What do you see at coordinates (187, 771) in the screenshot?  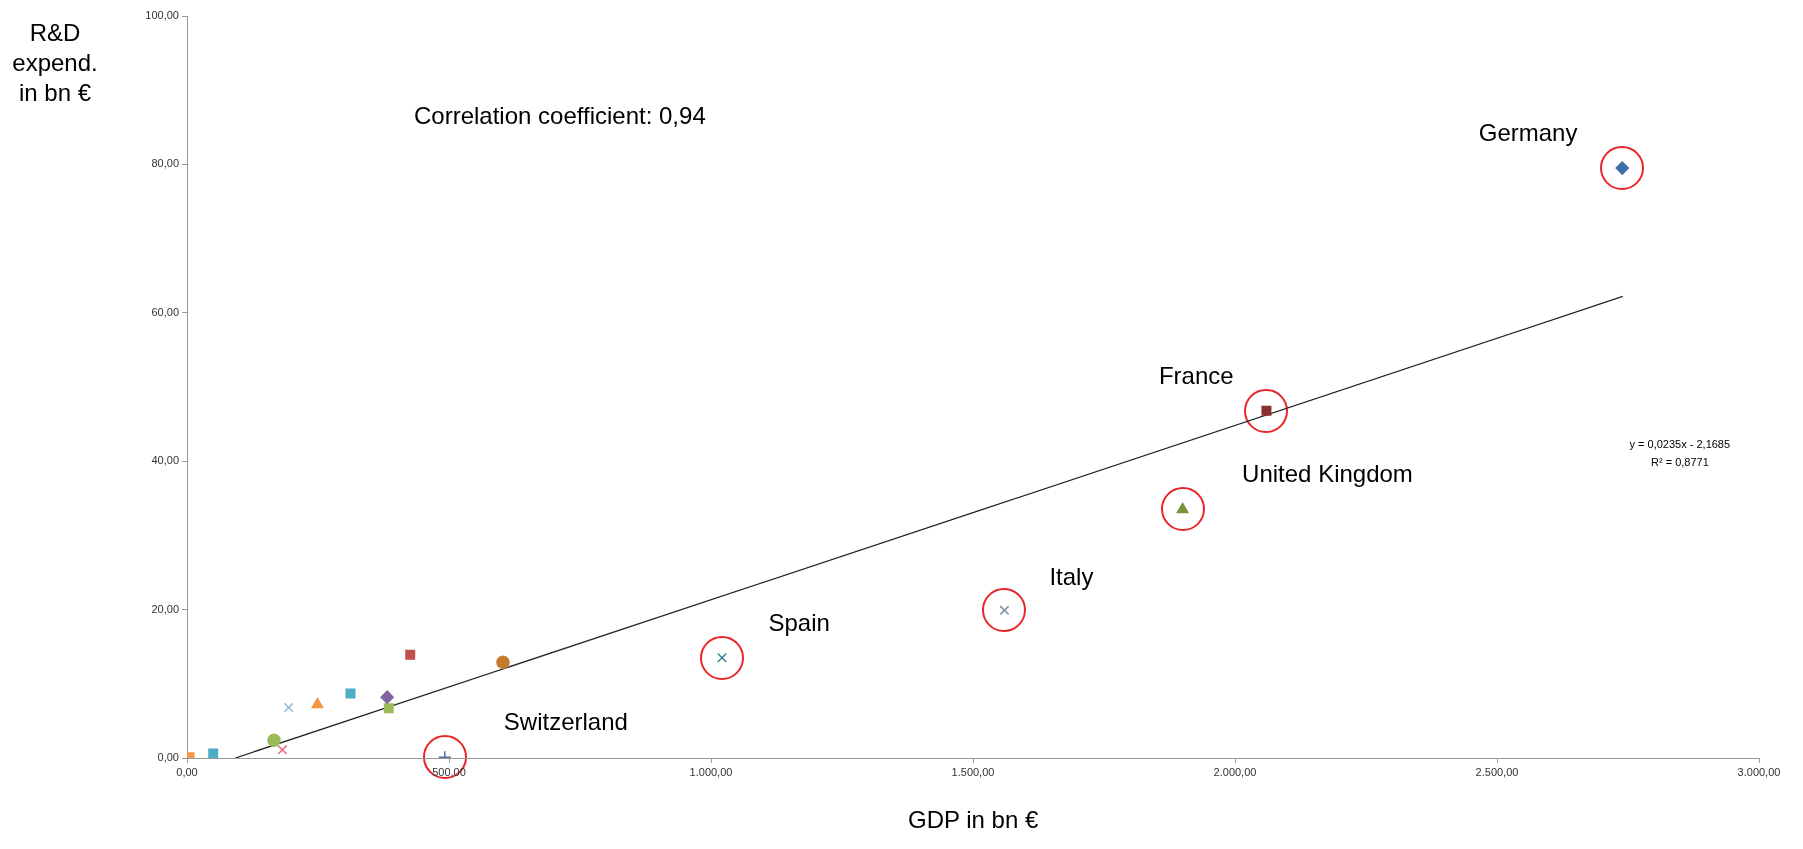 I see `x-tick-label: 0,00` at bounding box center [187, 771].